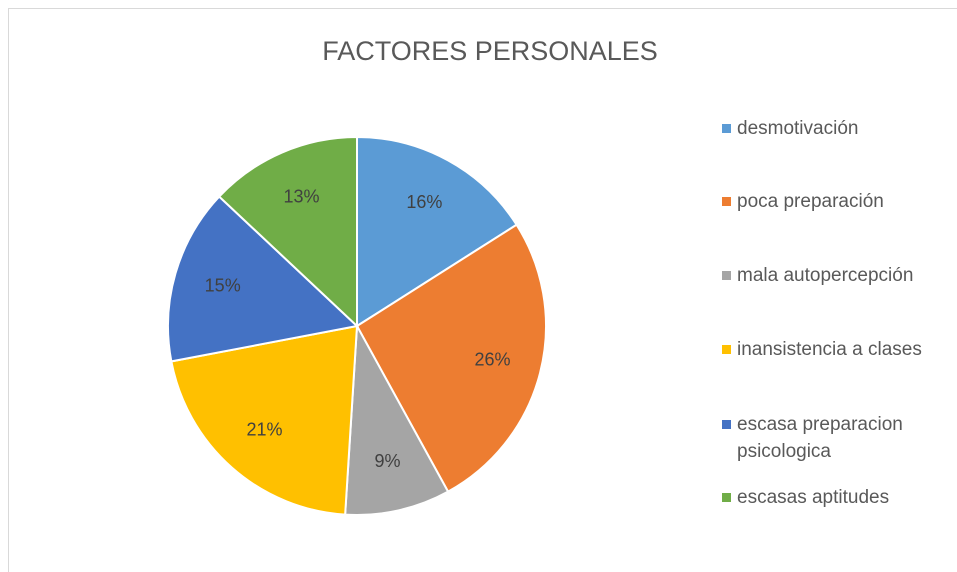  I want to click on legend-label: poca preparación, so click(810, 201).